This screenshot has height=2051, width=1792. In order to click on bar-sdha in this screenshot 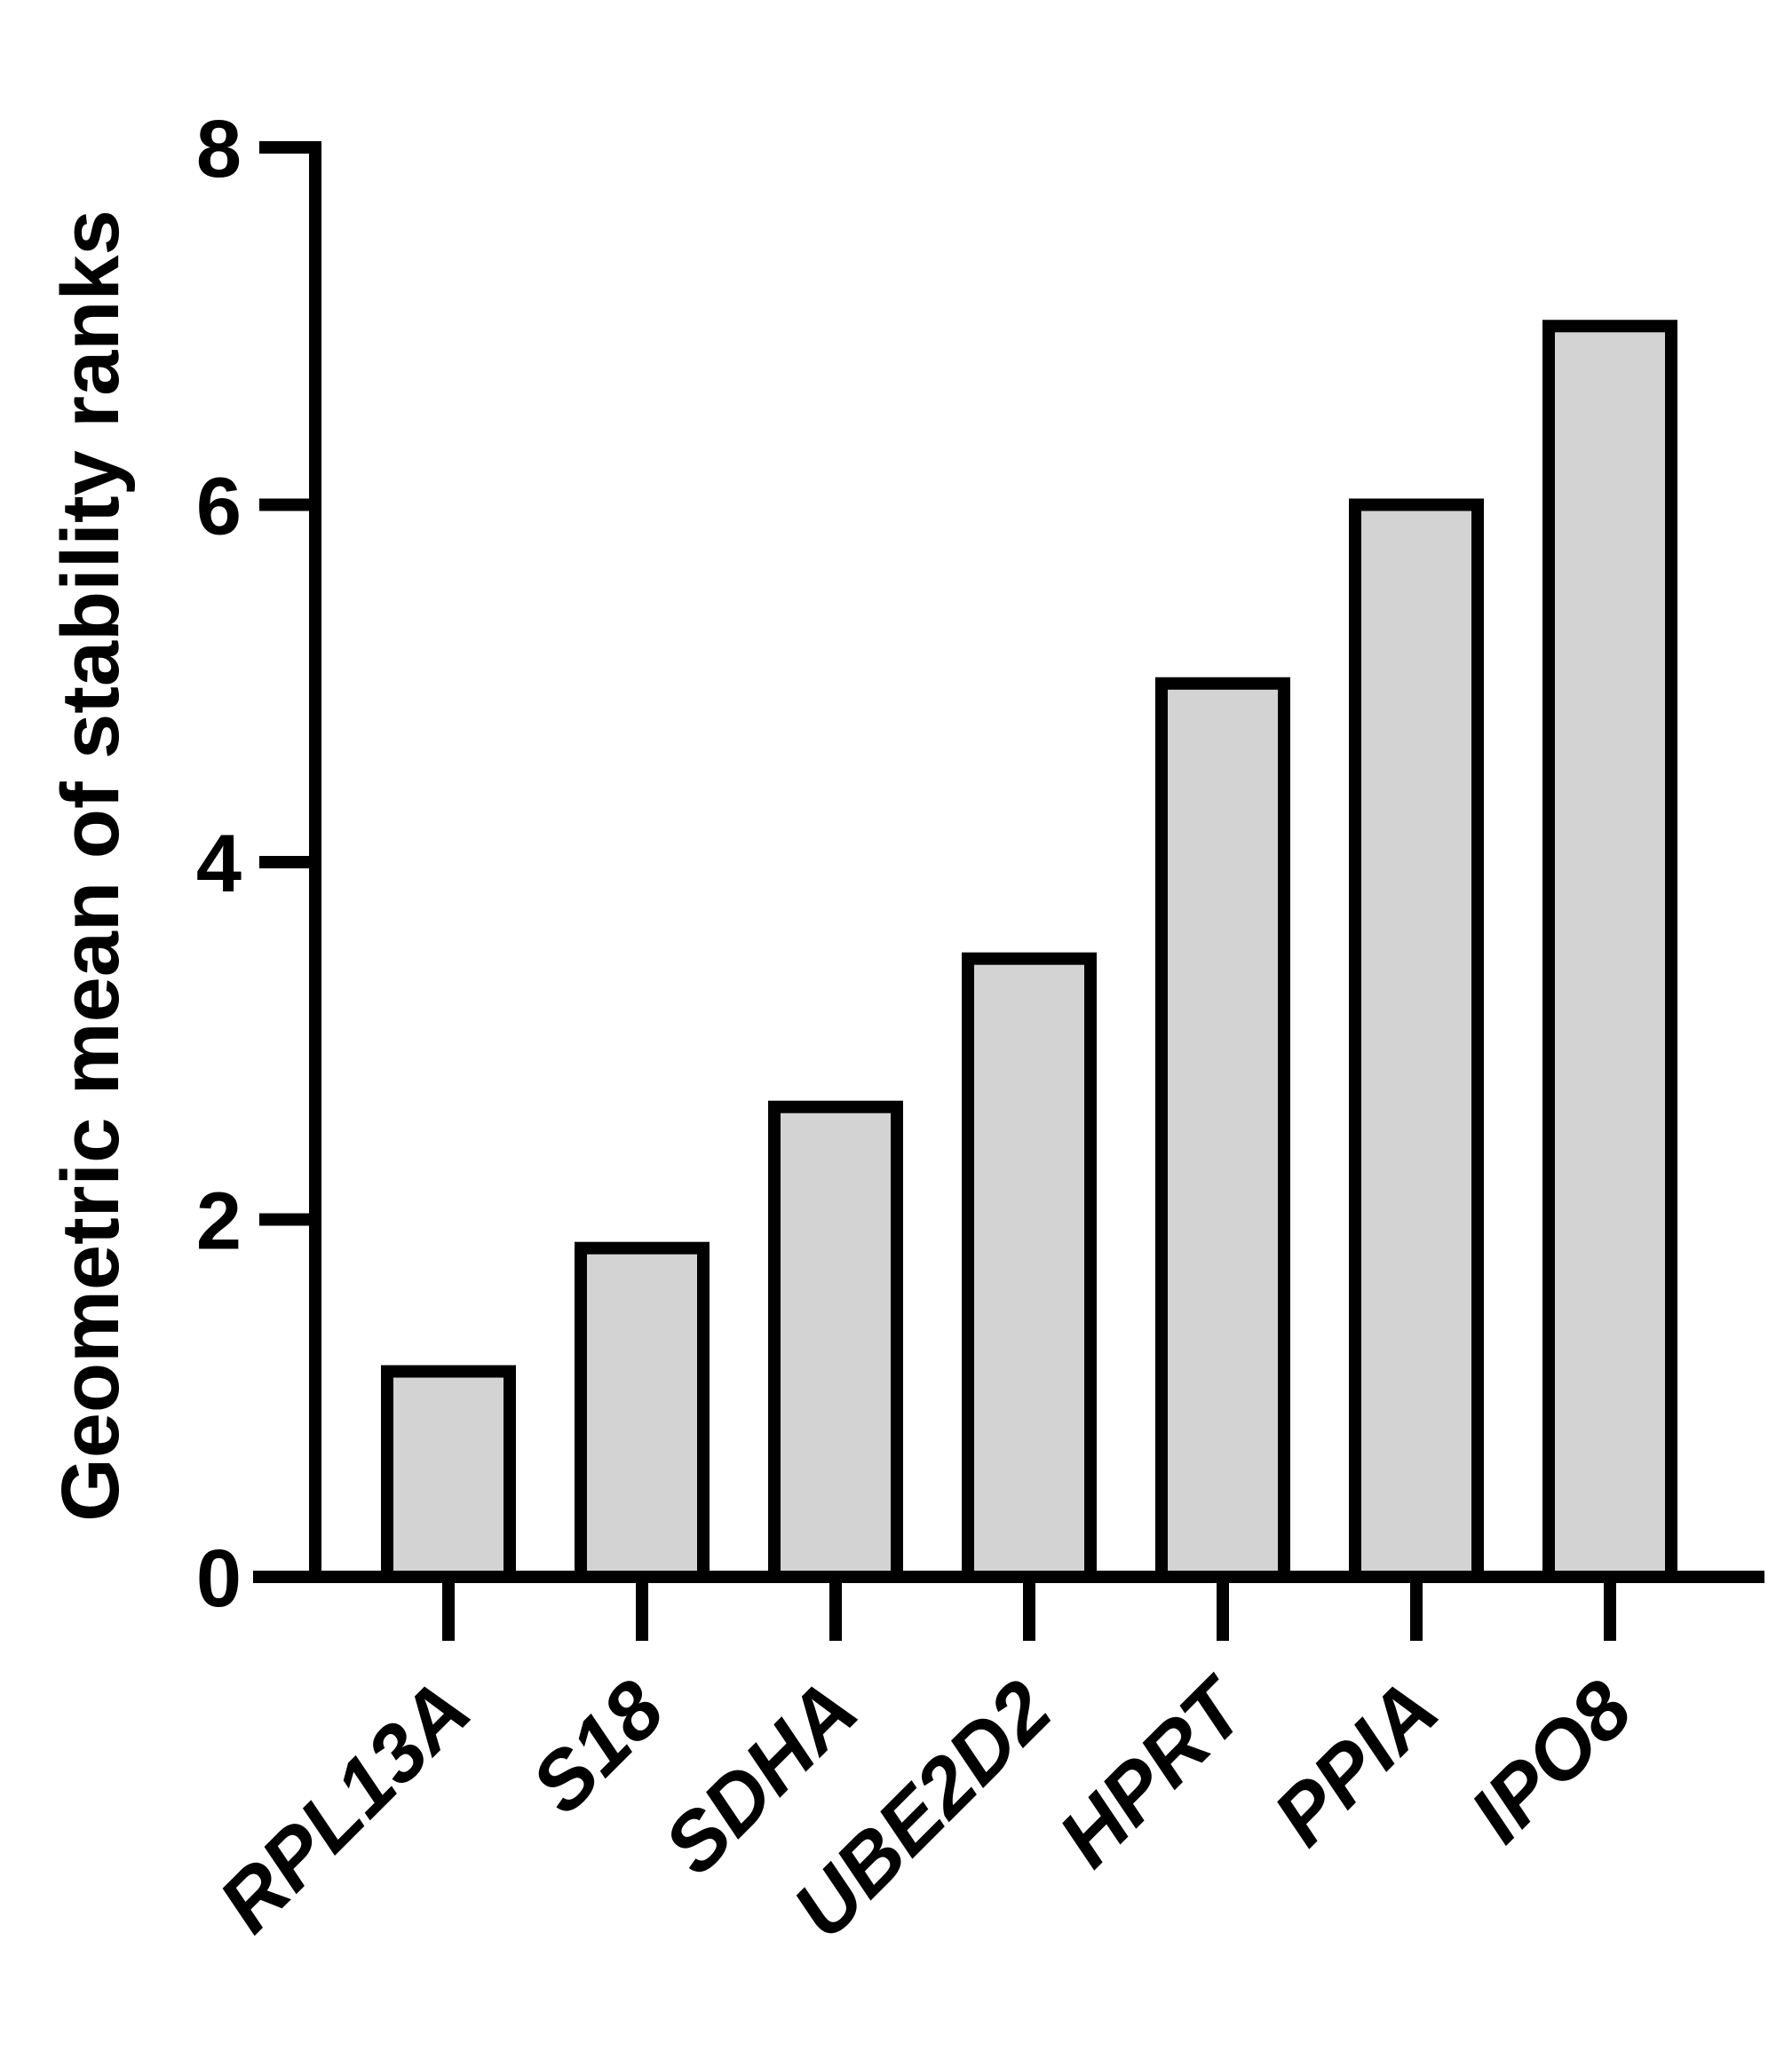, I will do `click(835, 1342)`.